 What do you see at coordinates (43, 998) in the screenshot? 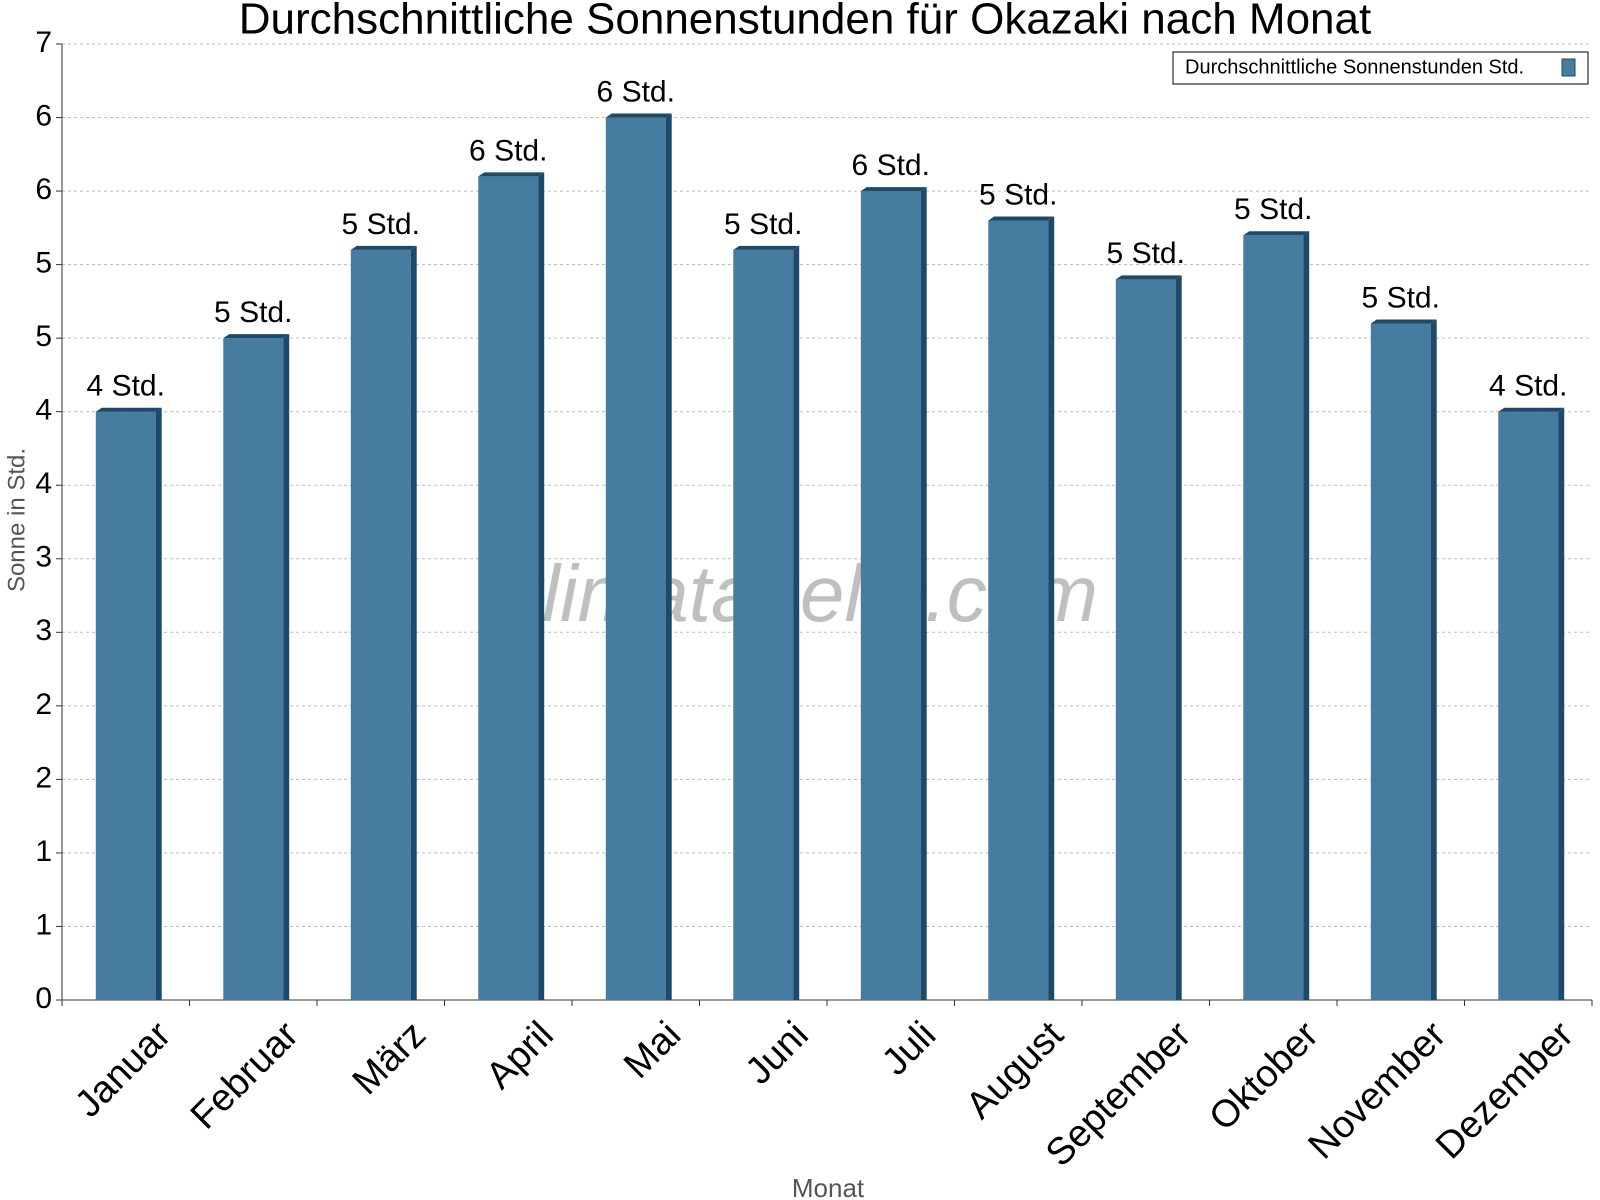
I see `y-tick-label: 0` at bounding box center [43, 998].